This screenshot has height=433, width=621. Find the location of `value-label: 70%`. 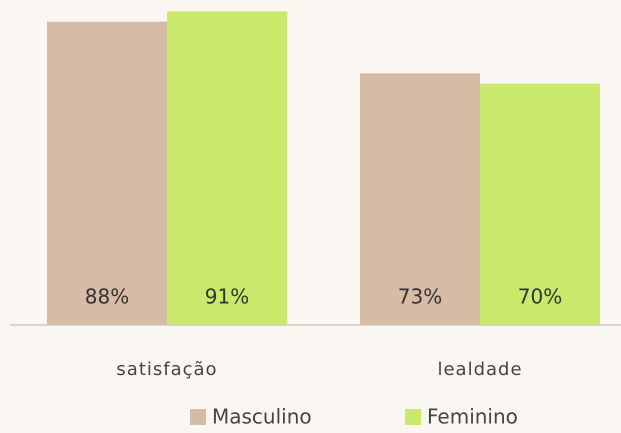

value-label: 70% is located at coordinates (540, 297).